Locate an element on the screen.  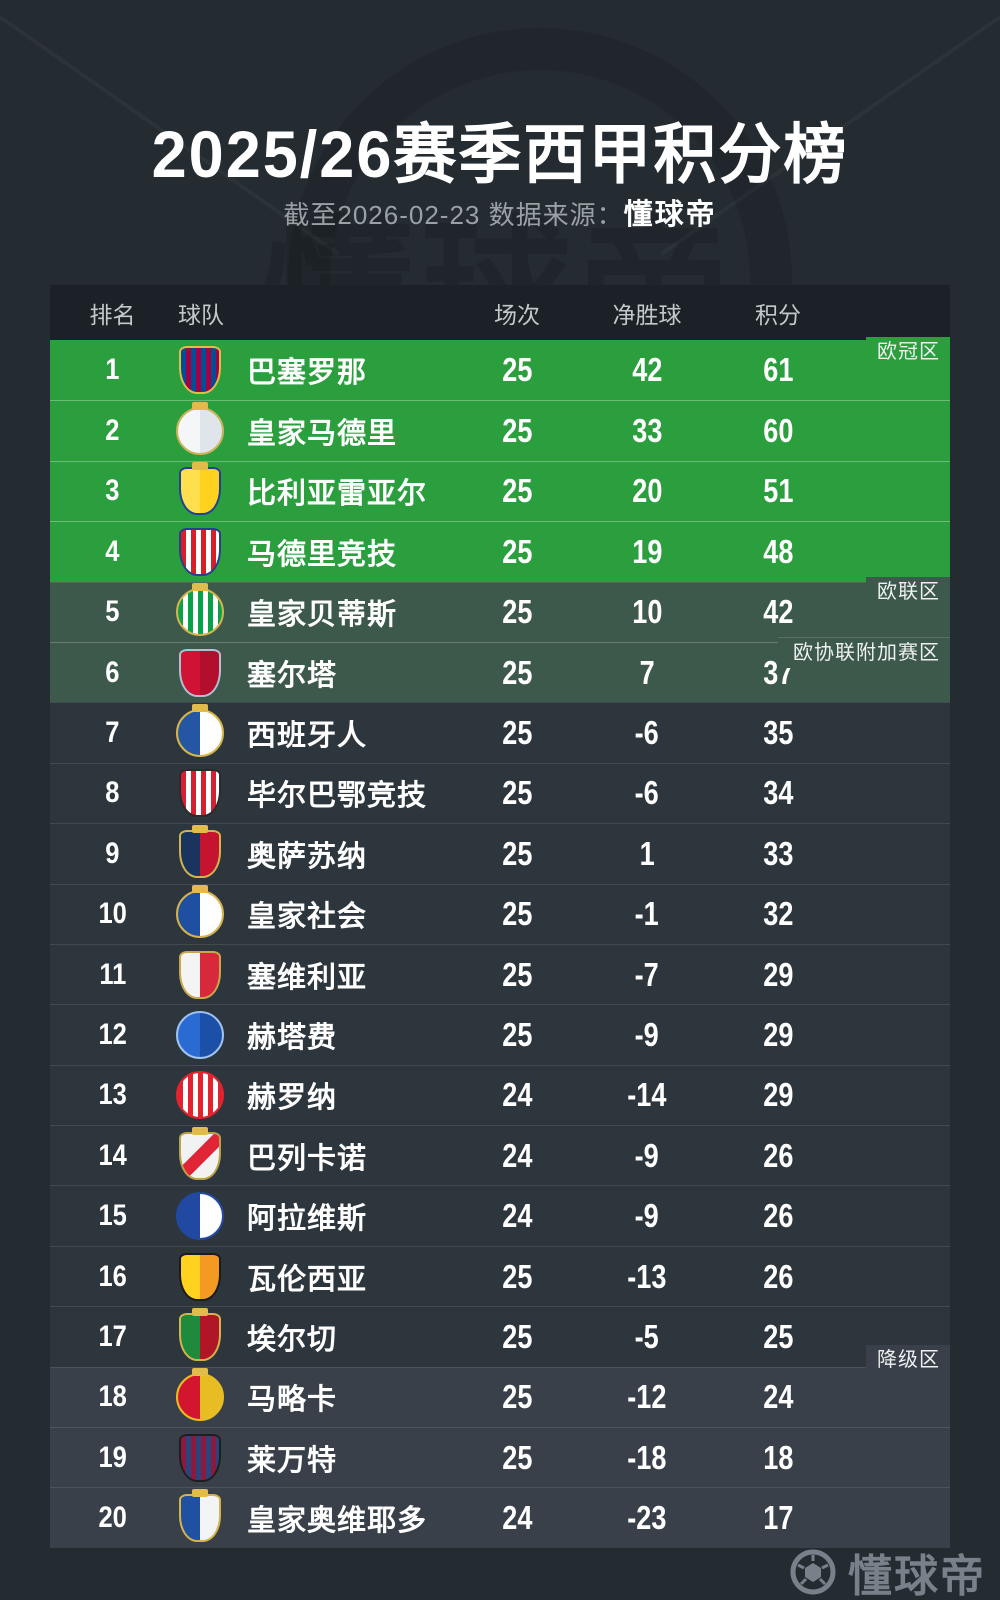
gd-cell: -7 is located at coordinates (647, 974).